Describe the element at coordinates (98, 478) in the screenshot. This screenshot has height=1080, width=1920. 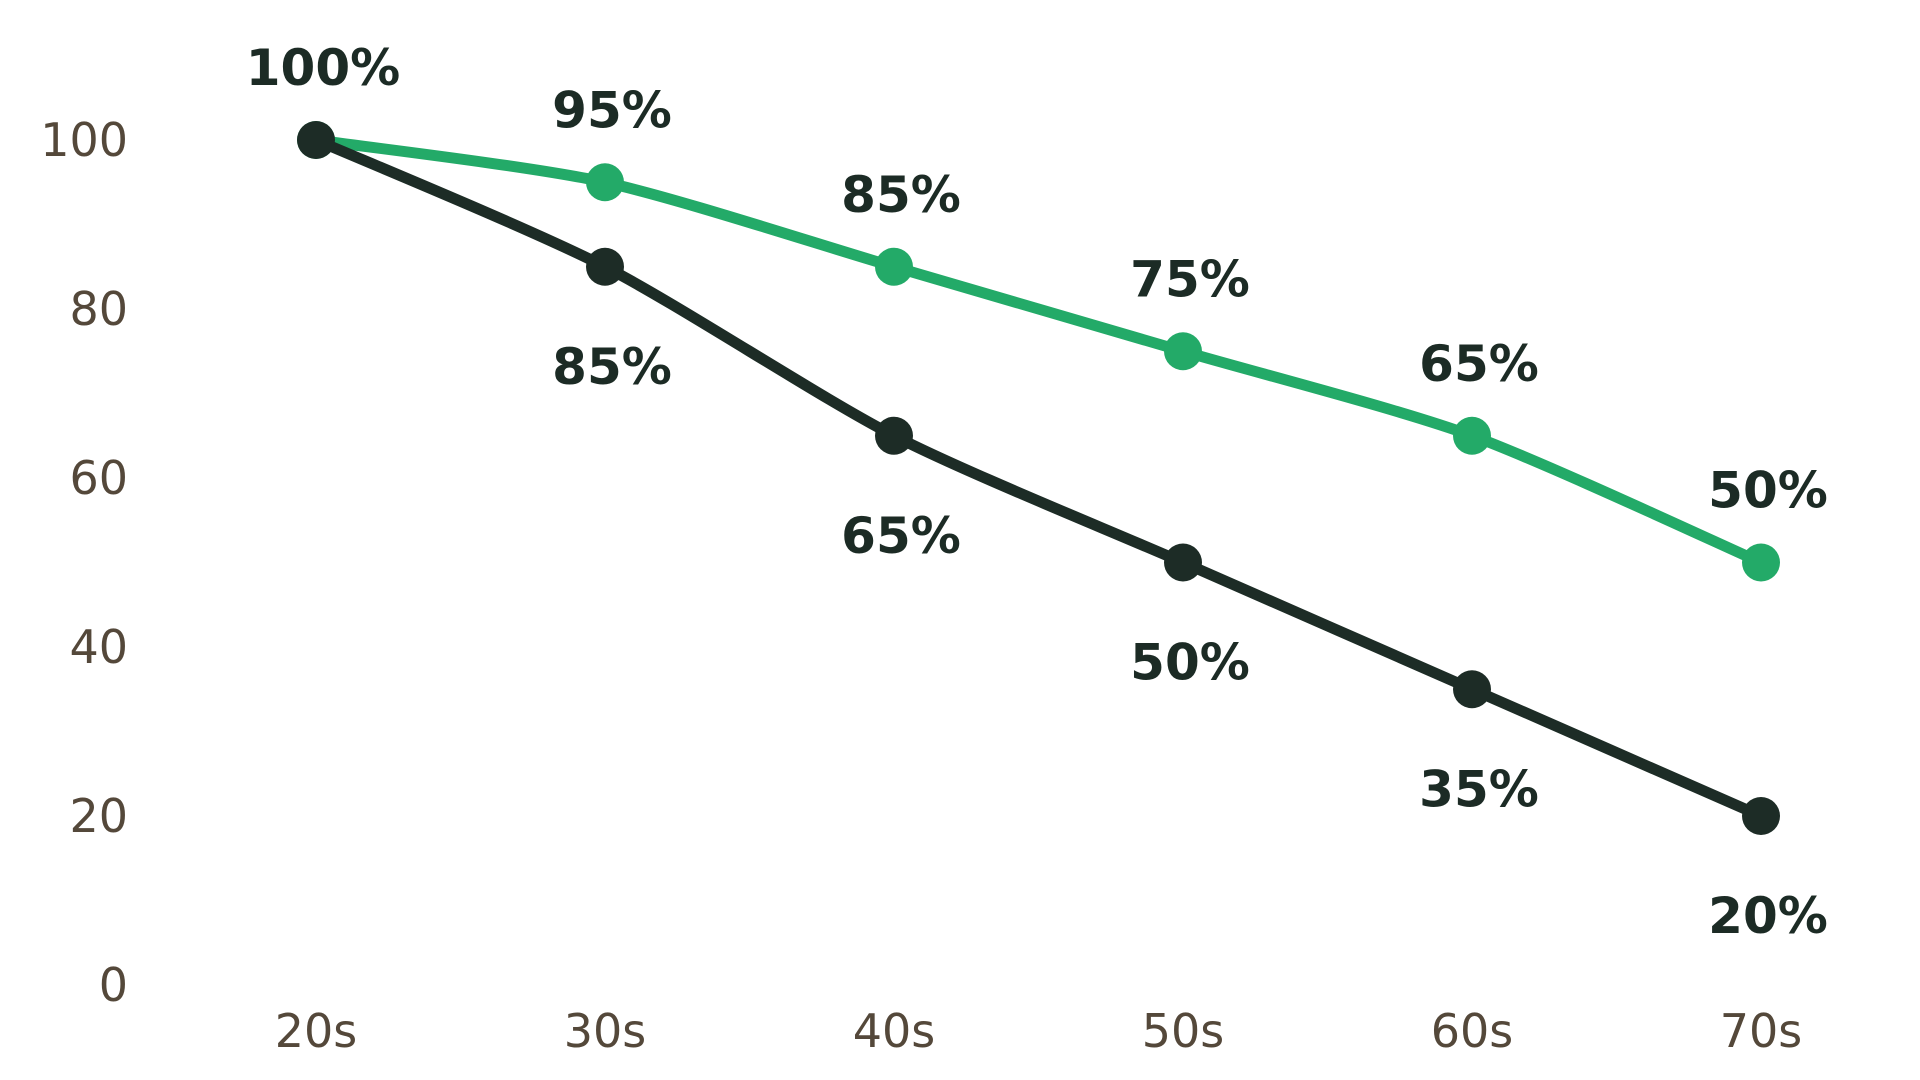
I see `y-tick-label: 60` at that location.